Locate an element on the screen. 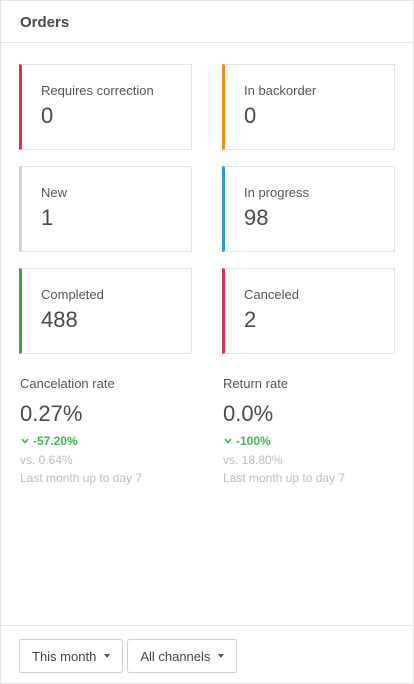  status-card-new: New 1 is located at coordinates (105, 209).